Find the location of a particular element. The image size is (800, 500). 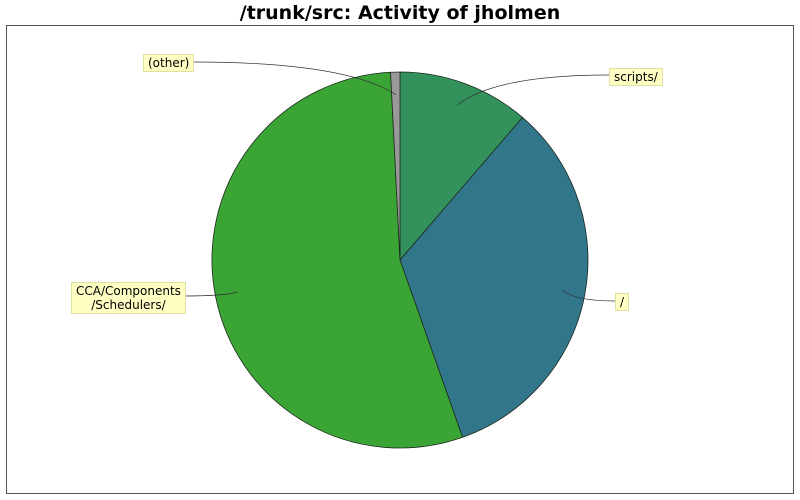

slice-label-root: / is located at coordinates (622, 302).